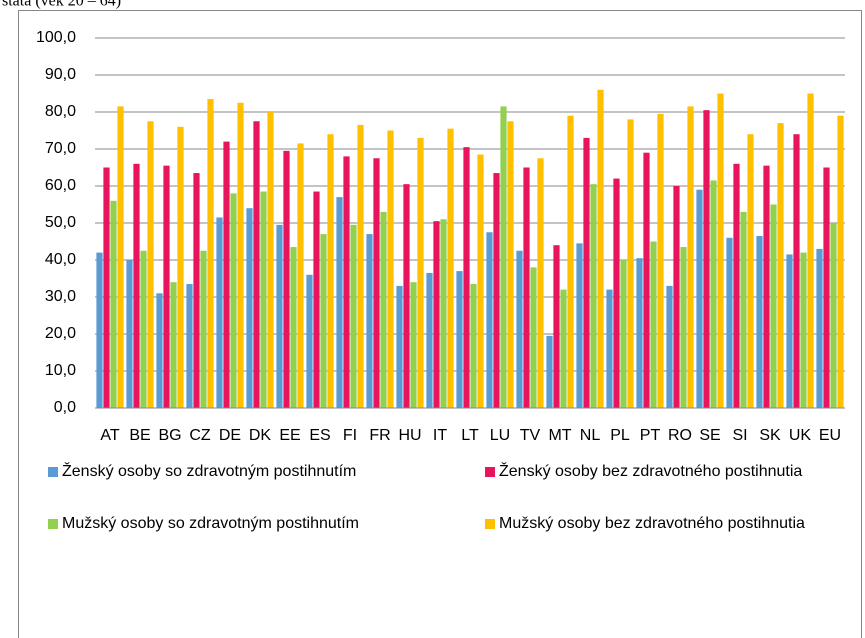 This screenshot has height=638, width=865. Describe the element at coordinates (60, 148) in the screenshot. I see `y-tick-label: 70,0` at that location.